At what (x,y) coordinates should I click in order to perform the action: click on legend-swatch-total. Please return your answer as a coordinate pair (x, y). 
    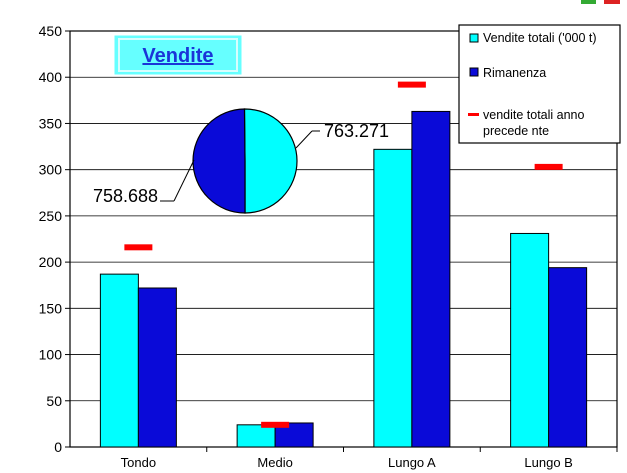
    Looking at the image, I should click on (474, 38).